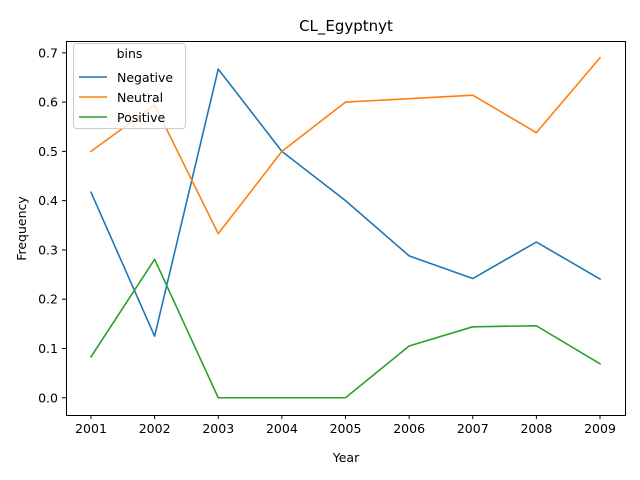 Image resolution: width=640 pixels, height=480 pixels. I want to click on x-axis-ticks: 2001 2002 2003 2004 2005 2006 2007 2008 2009, so click(345, 425).